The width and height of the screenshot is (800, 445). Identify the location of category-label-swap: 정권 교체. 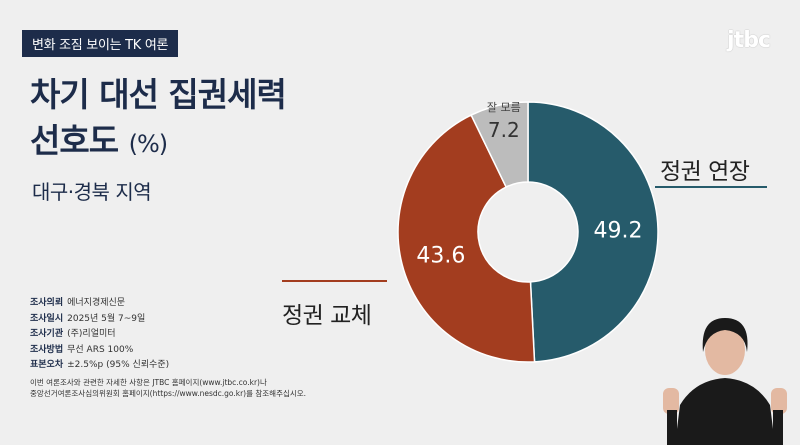
(327, 316).